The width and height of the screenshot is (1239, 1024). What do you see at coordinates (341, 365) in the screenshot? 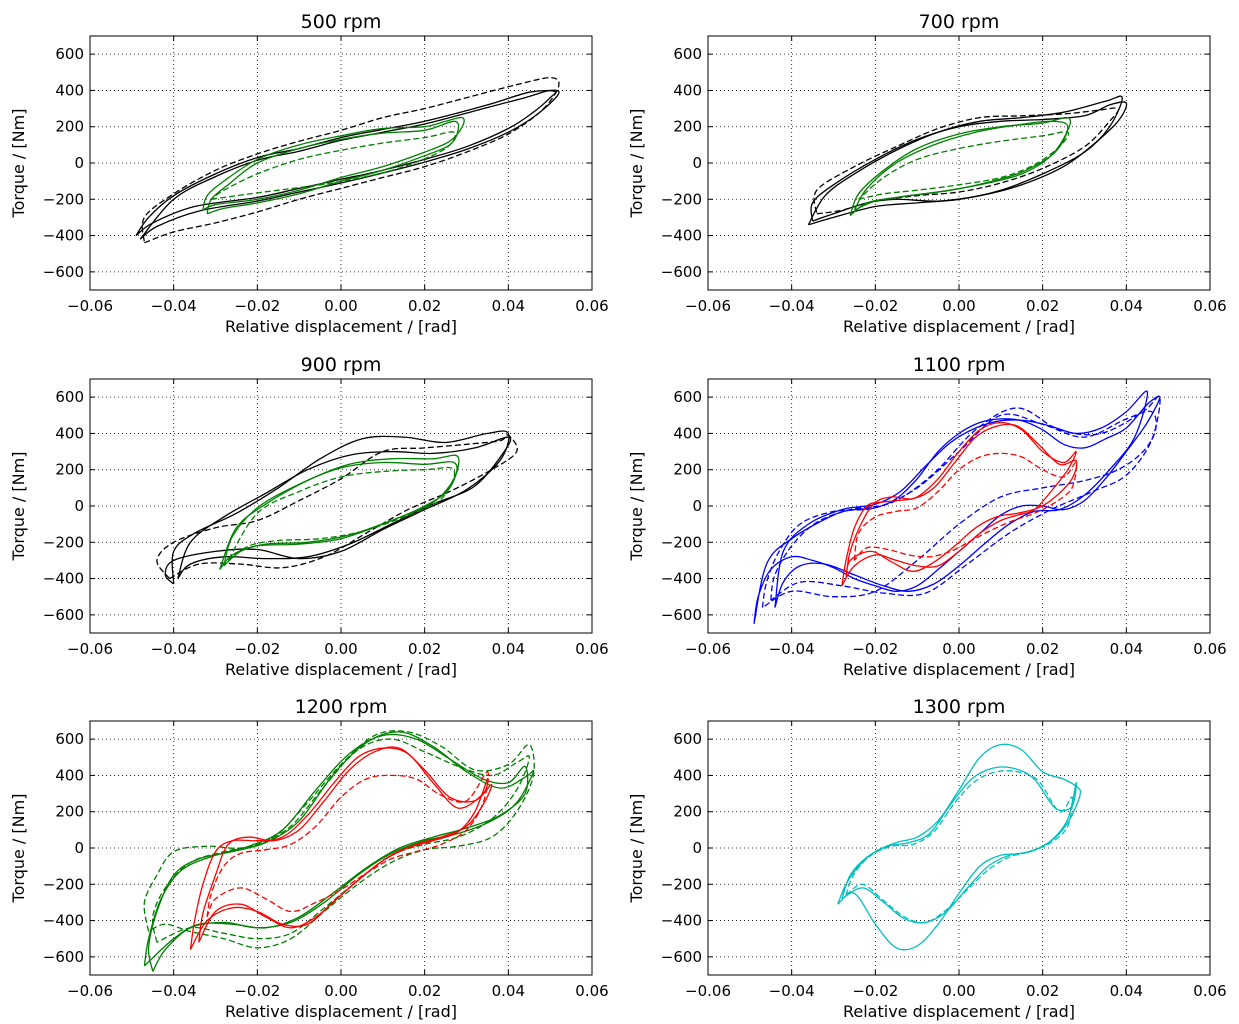
I see `subplot-title: 900 rpm` at bounding box center [341, 365].